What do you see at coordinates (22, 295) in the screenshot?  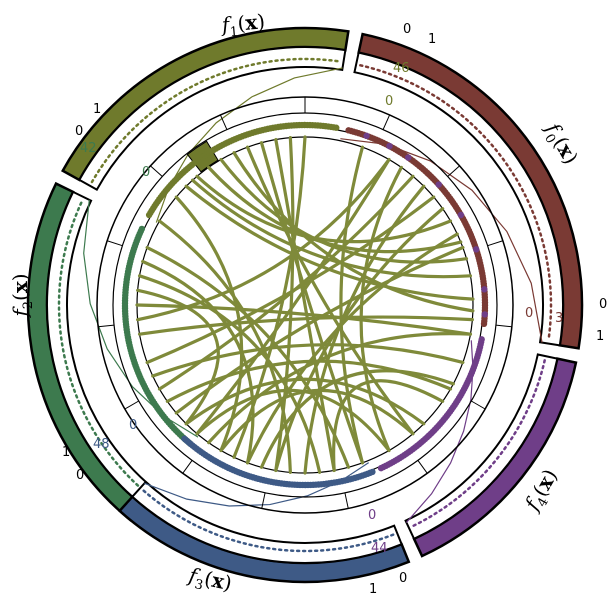 I see `sector-title-f2: f2(x)` at bounding box center [22, 295].